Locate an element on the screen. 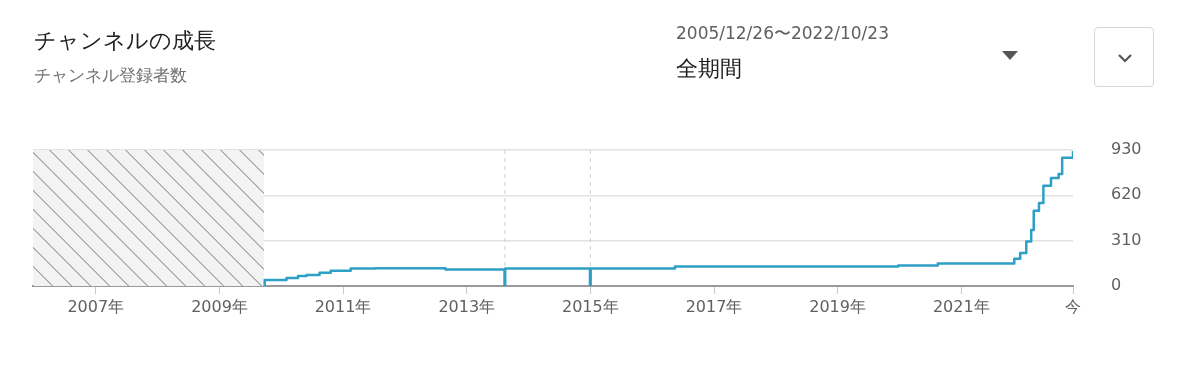  chart-title: チャンネルの成長 is located at coordinates (125, 41).